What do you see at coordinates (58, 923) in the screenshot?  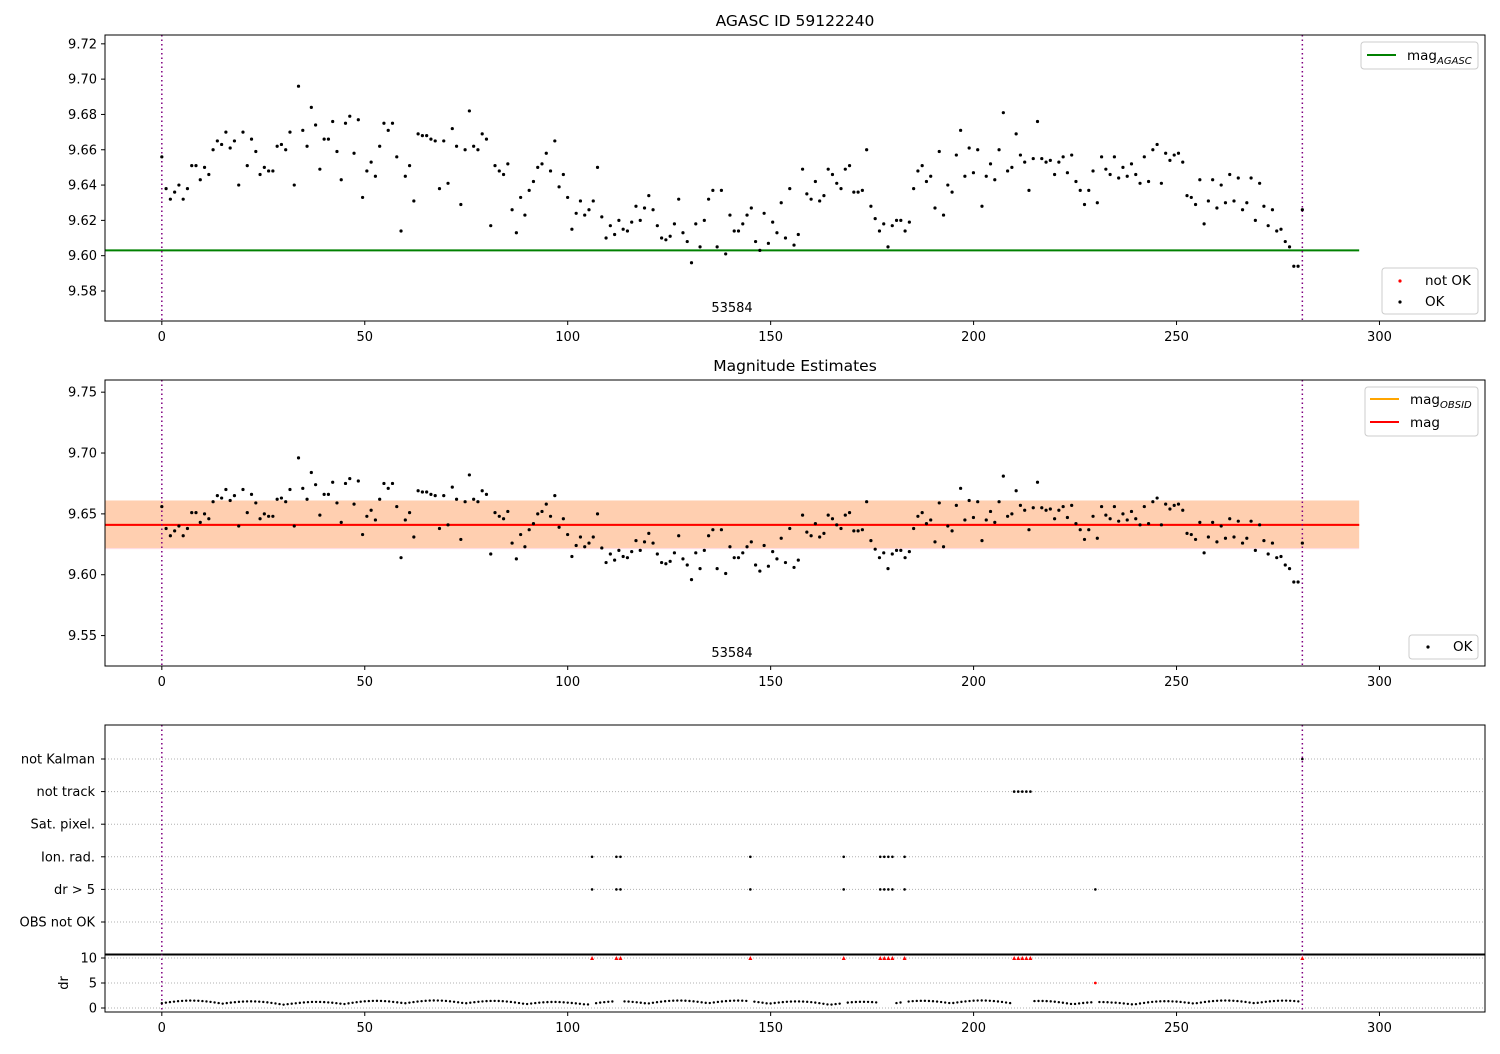 I see `flag-category-label: OBS not OK` at bounding box center [58, 923].